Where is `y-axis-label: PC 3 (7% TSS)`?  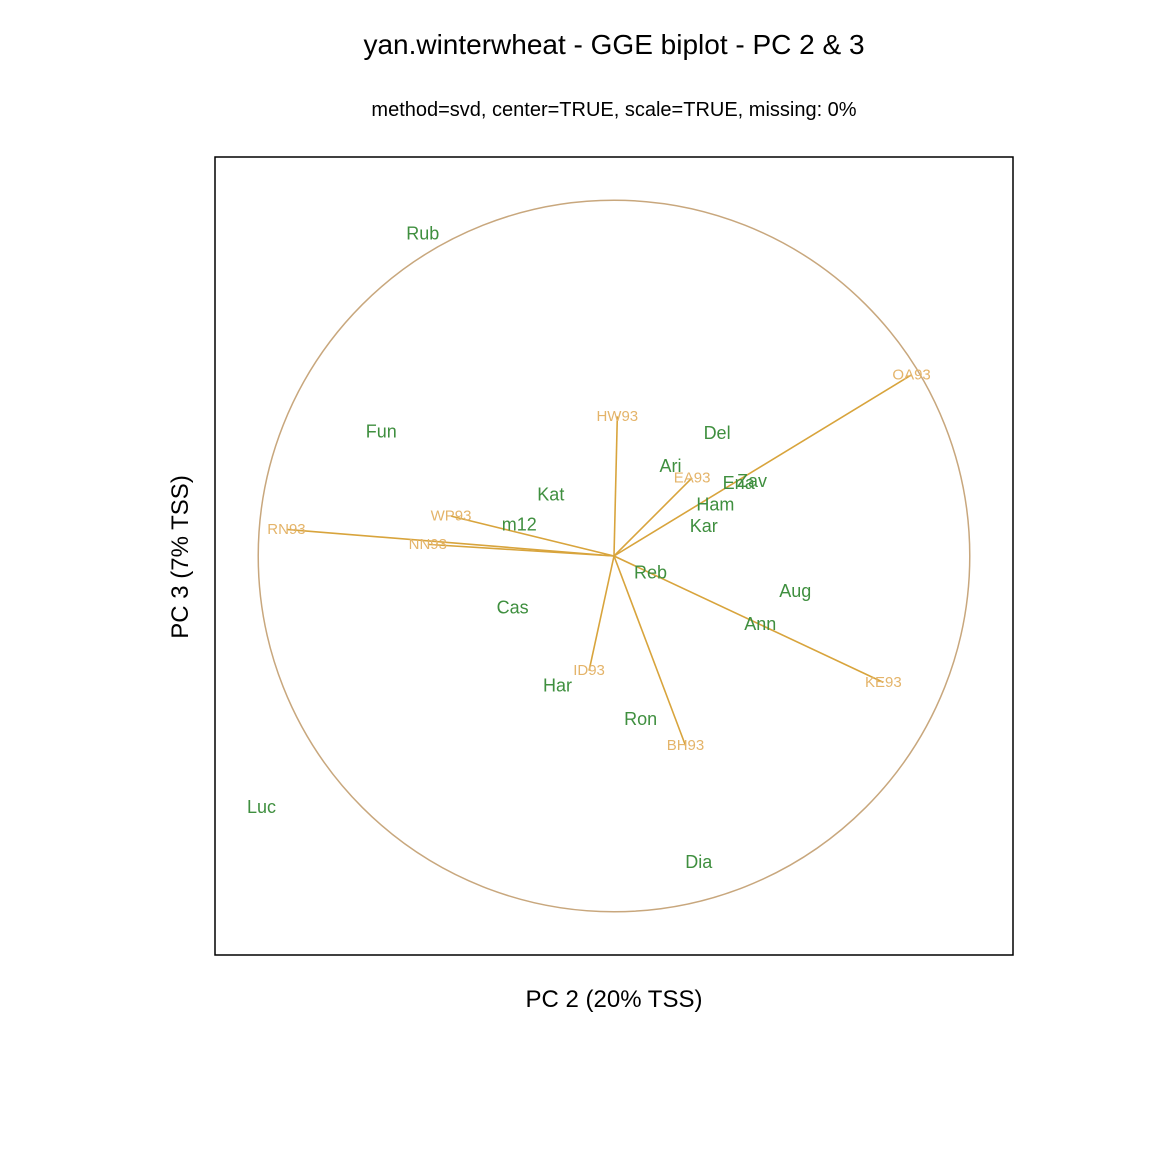 y-axis-label: PC 3 (7% TSS) is located at coordinates (180, 557).